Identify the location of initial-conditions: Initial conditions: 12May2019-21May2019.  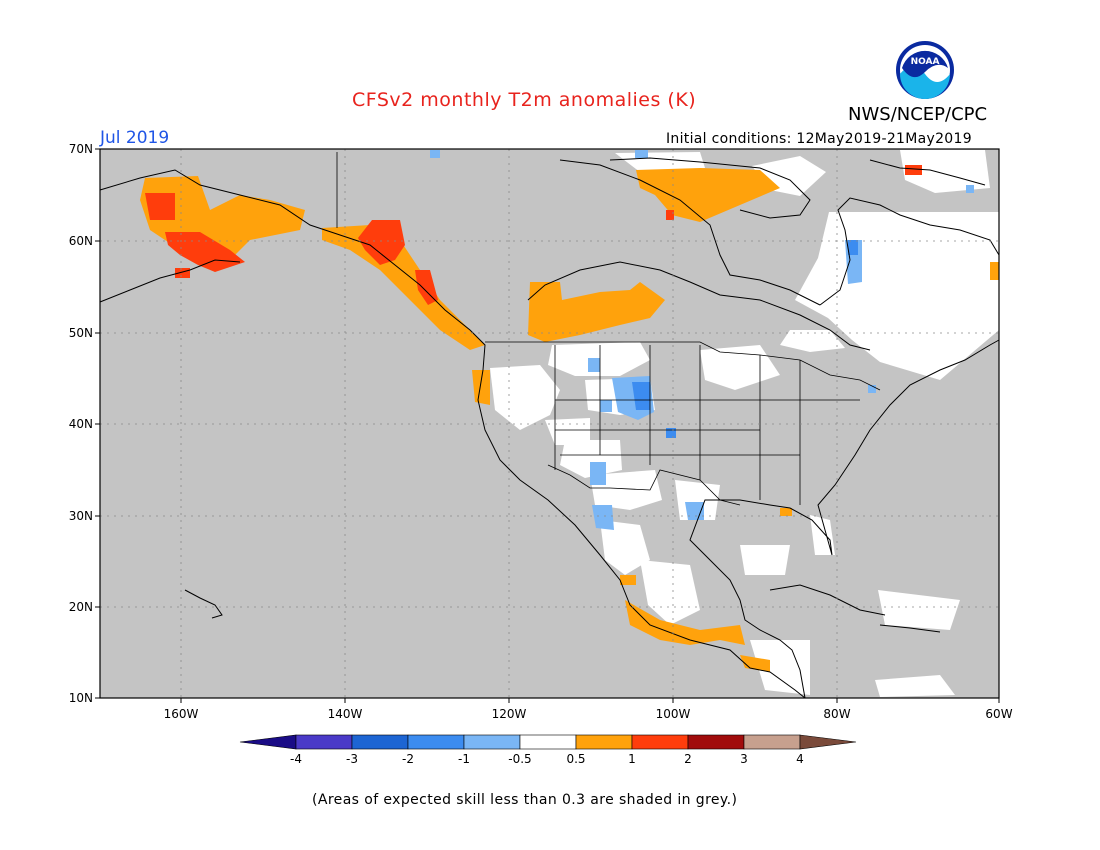
(819, 139).